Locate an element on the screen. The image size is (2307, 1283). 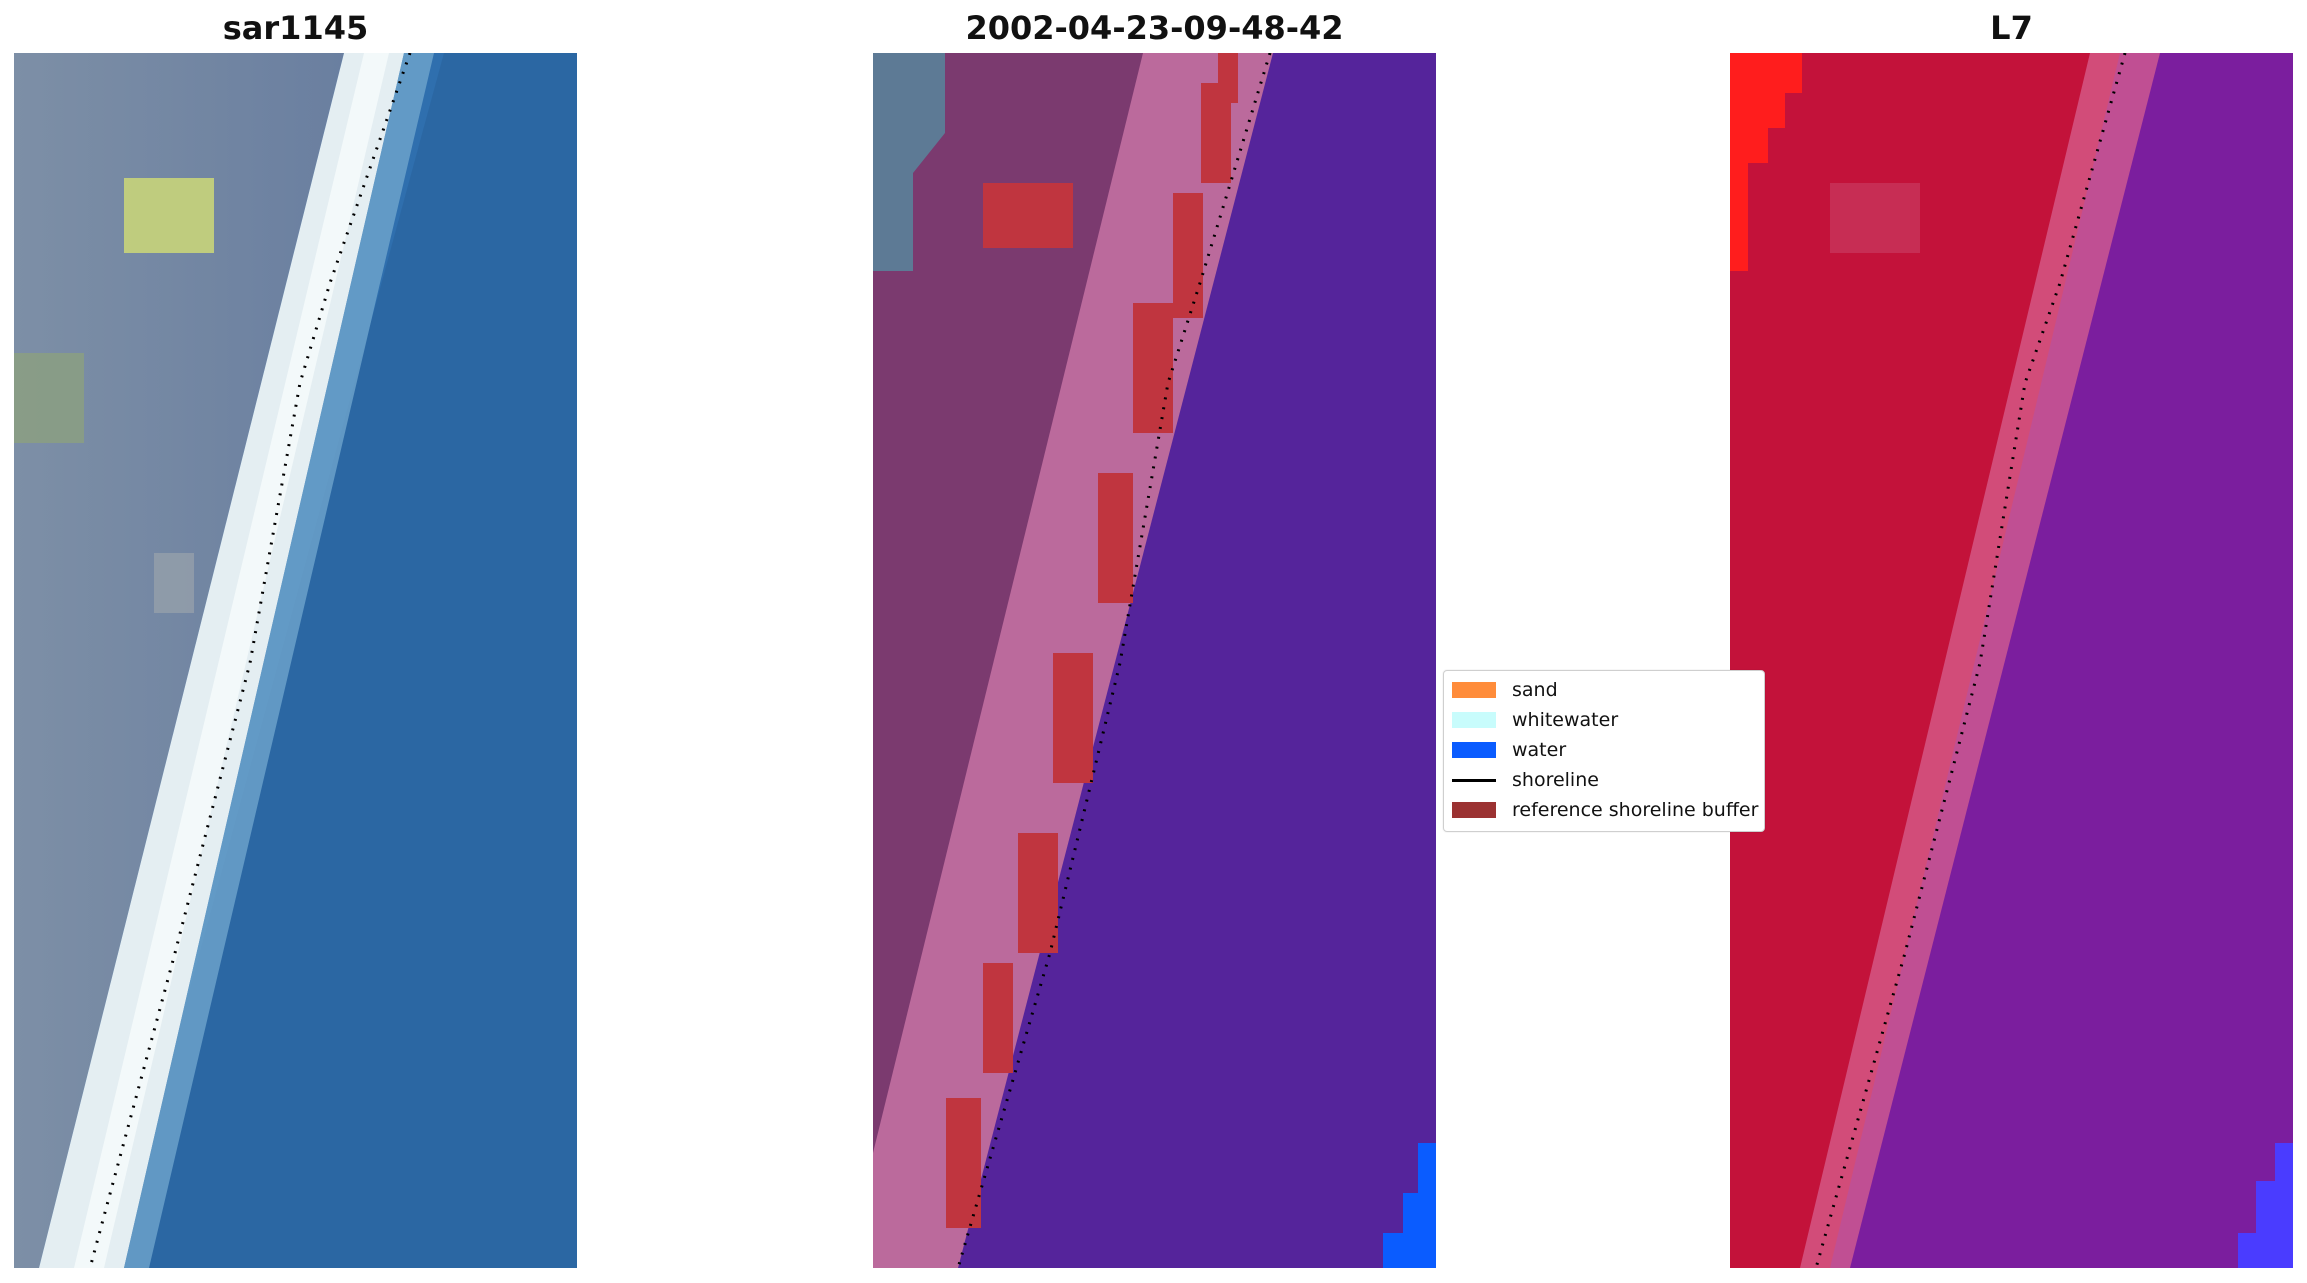
panel-title-rgb: sar1145 is located at coordinates (295, 28).